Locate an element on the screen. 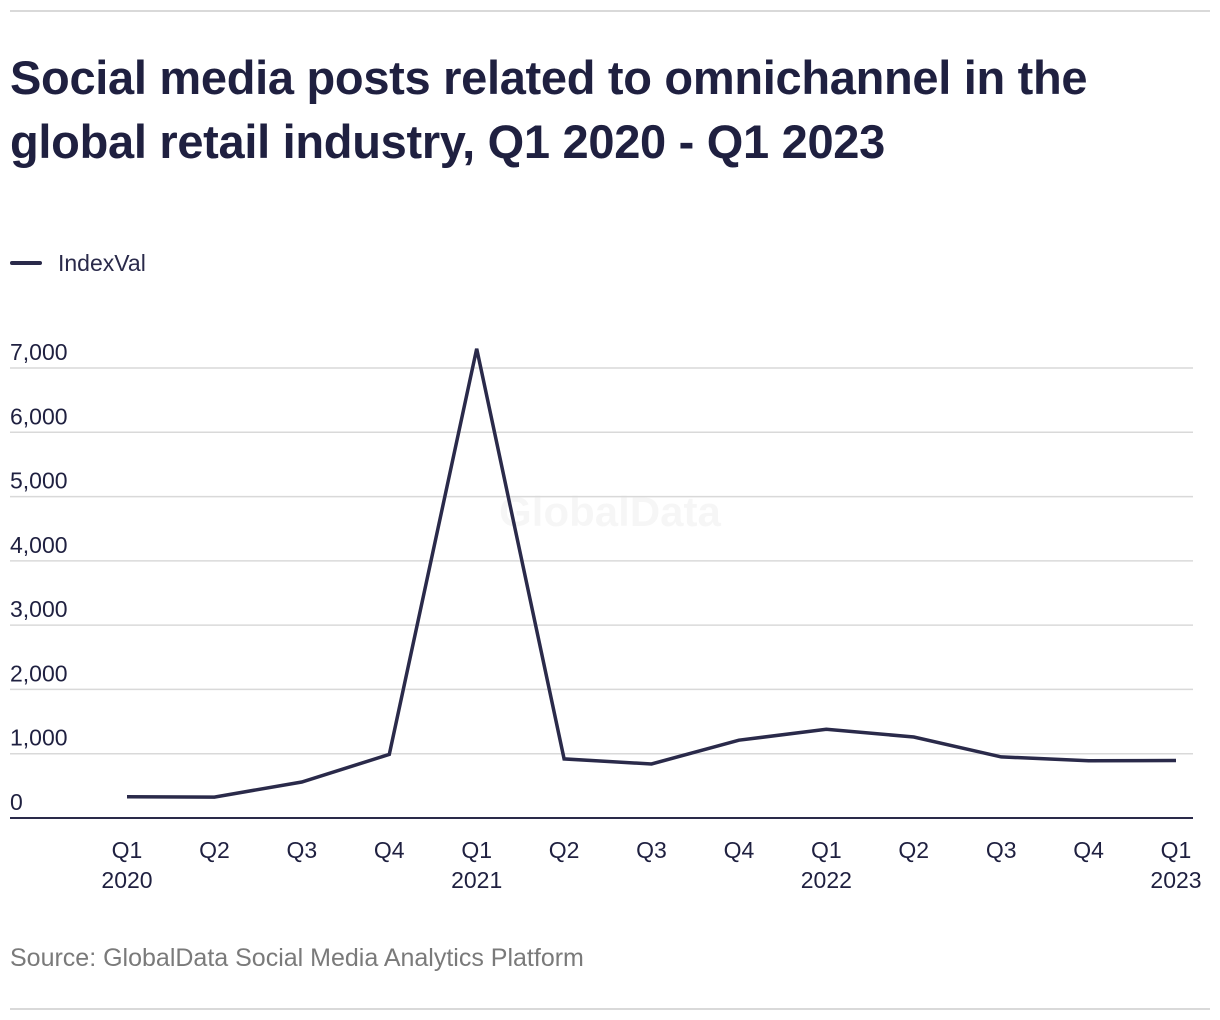  x-tick-year-label: 2020 is located at coordinates (126, 880).